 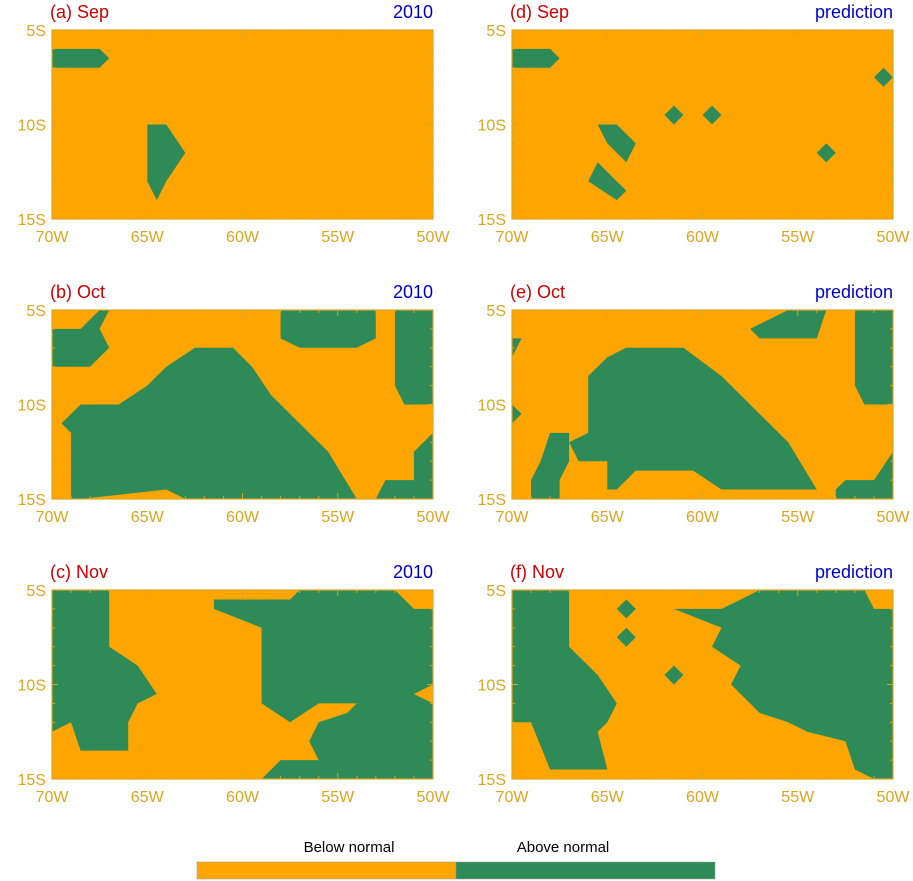 I want to click on panel-label: (b) Oct, so click(x=77, y=292).